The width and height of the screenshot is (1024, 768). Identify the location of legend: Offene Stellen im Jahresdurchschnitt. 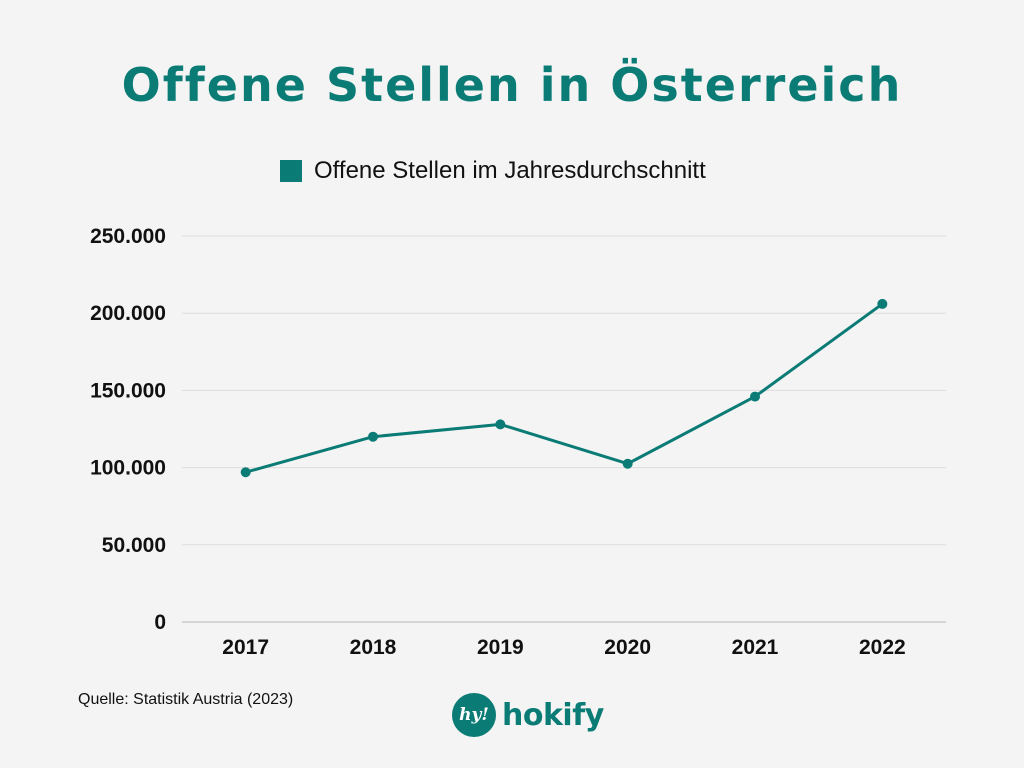
(493, 171).